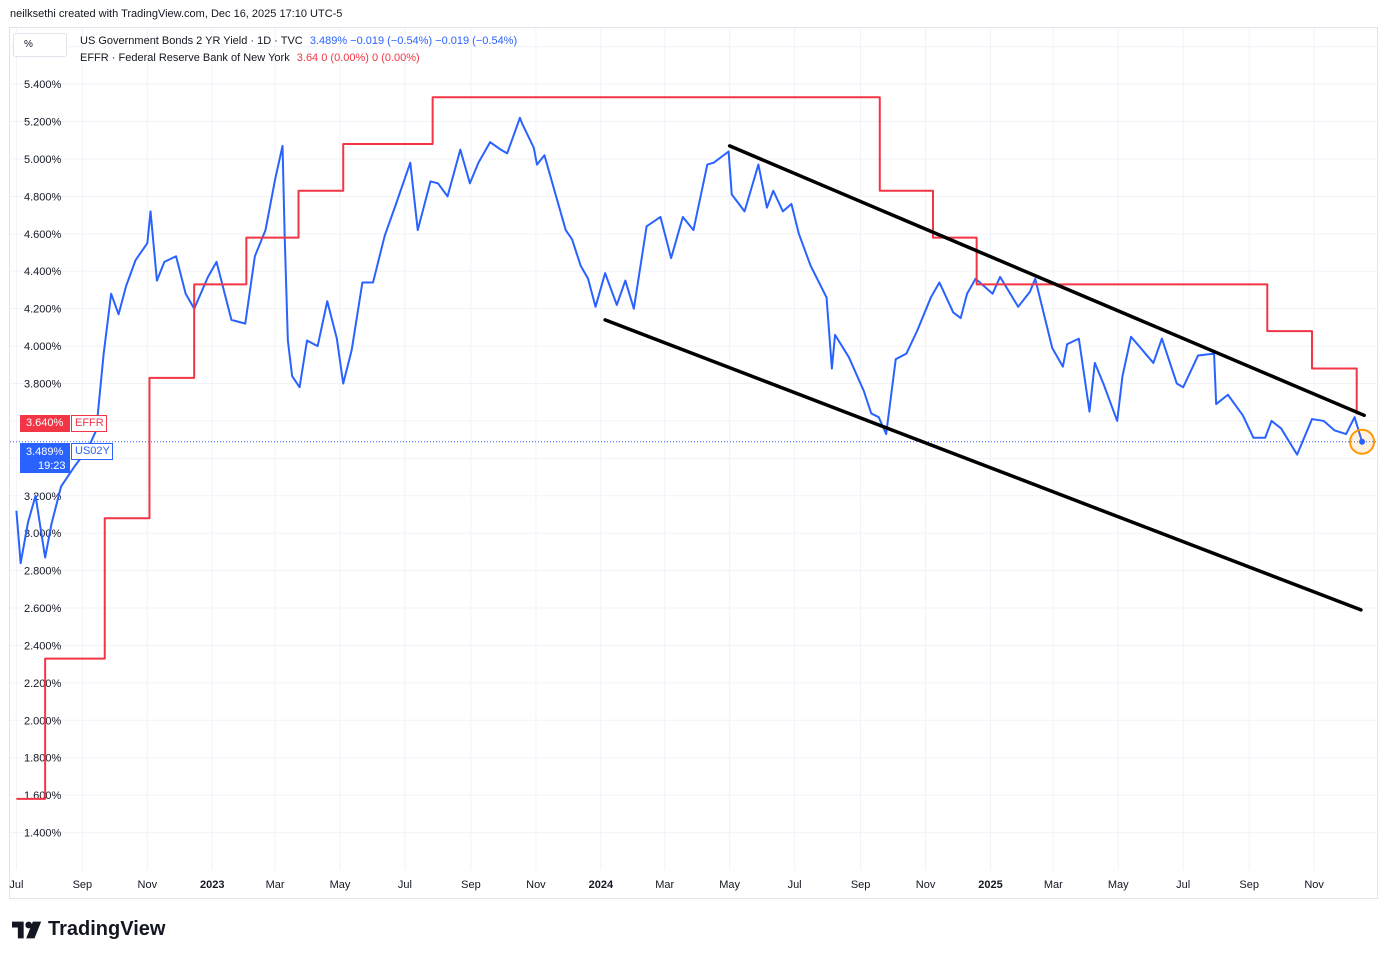  What do you see at coordinates (43, 347) in the screenshot?
I see `y-tick-label: 4.000%` at bounding box center [43, 347].